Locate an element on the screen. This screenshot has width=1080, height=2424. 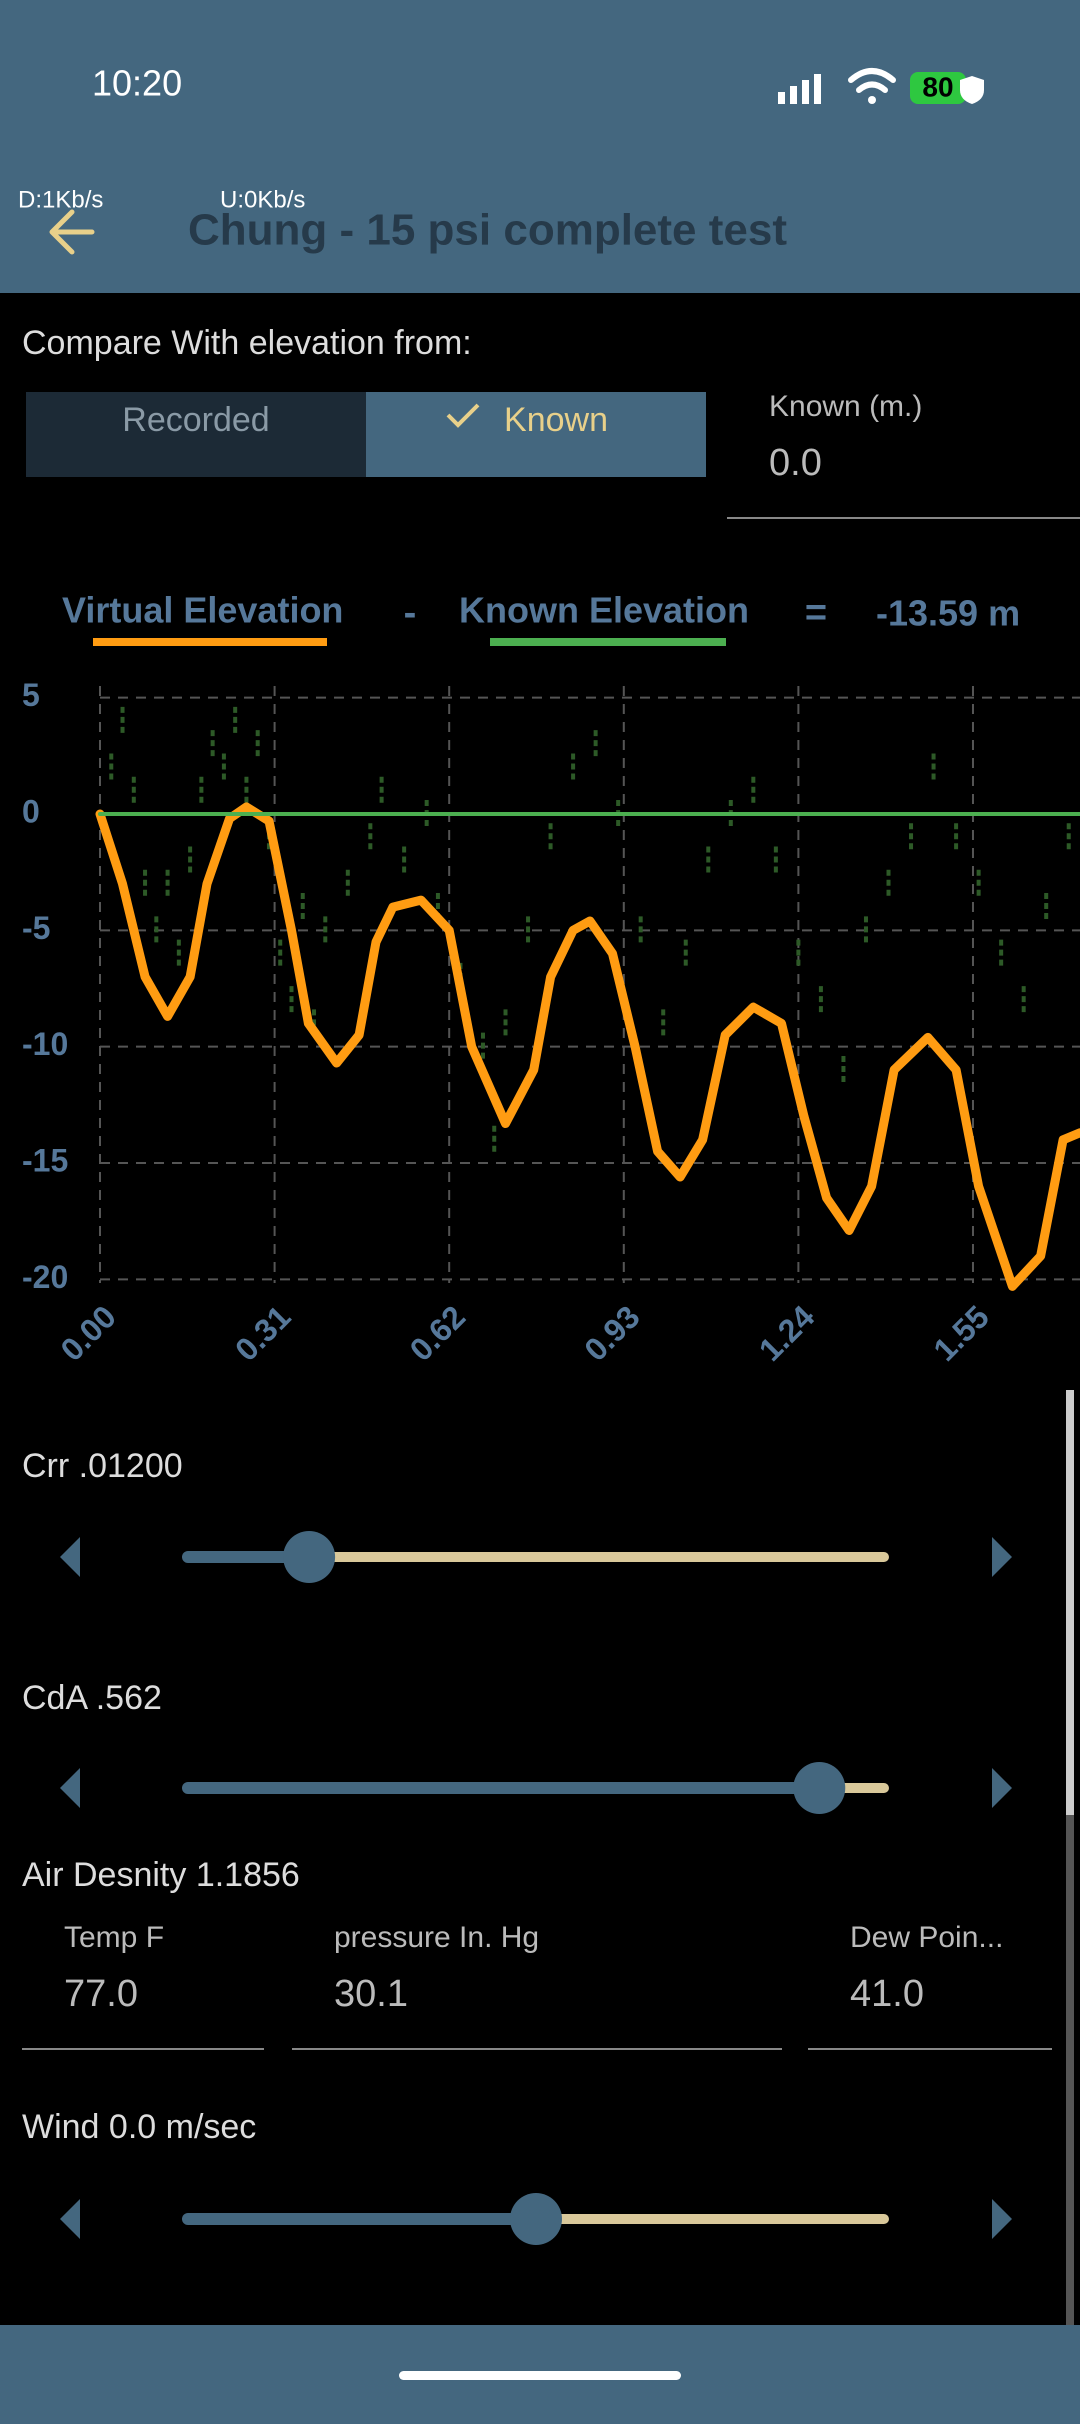
air-density-label: Air Desnity 1.1856 is located at coordinates (161, 1875).